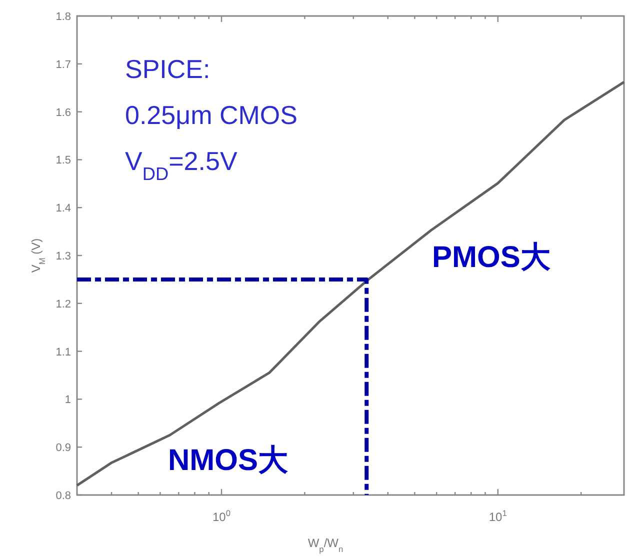 This screenshot has width=627, height=558. What do you see at coordinates (63, 17) in the screenshot?
I see `y-tick-label: 1.8` at bounding box center [63, 17].